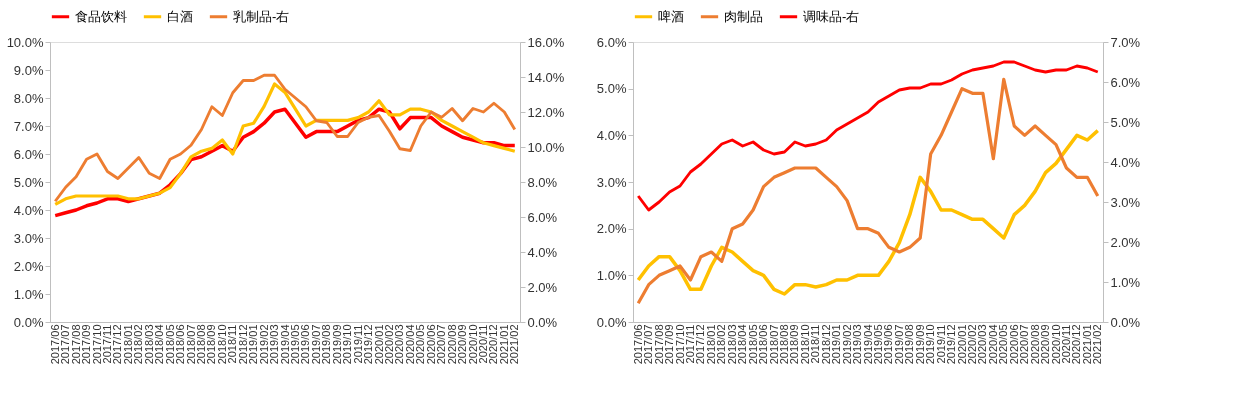 The width and height of the screenshot is (1239, 414). What do you see at coordinates (689, 344) in the screenshot?
I see `x-tick-label: 2017/11` at bounding box center [689, 344].